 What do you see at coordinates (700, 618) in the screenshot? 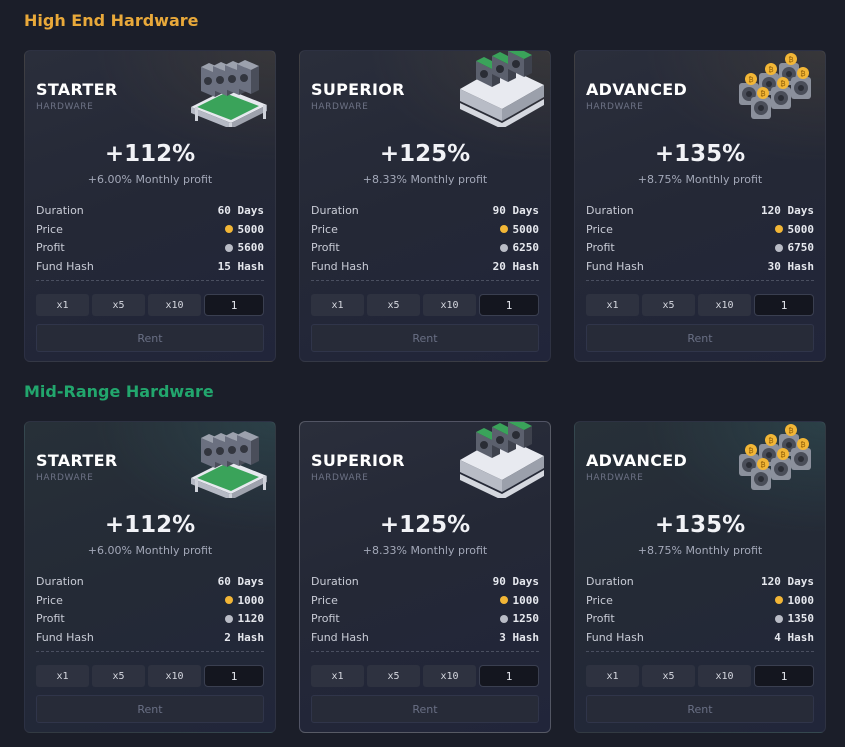
I see `profit-row: Profit 1350` at bounding box center [700, 618].